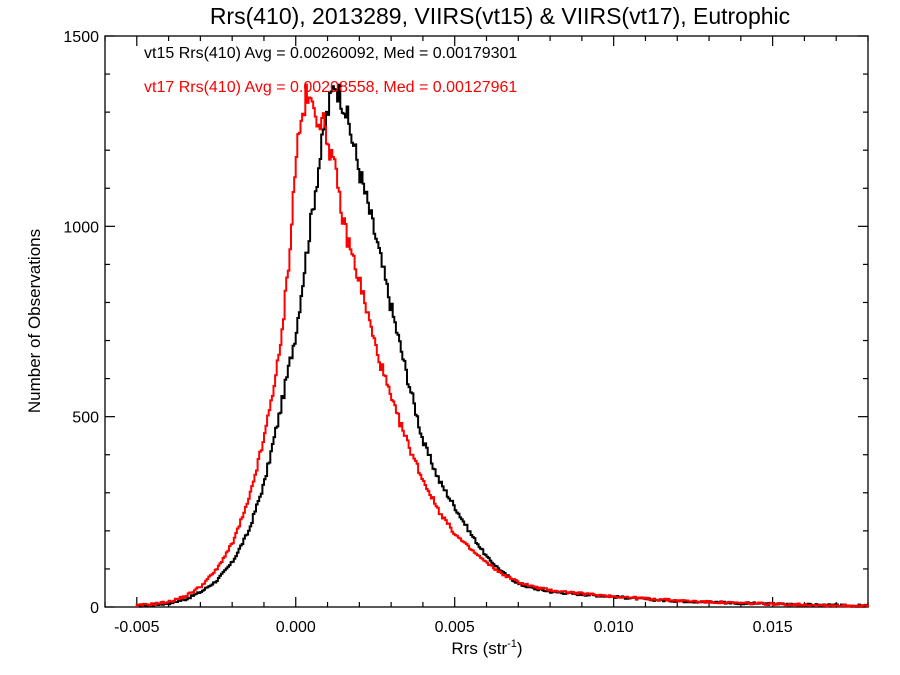 Image resolution: width=900 pixels, height=675 pixels. Describe the element at coordinates (34, 321) in the screenshot. I see `y-axis-label: Number of Observations` at that location.